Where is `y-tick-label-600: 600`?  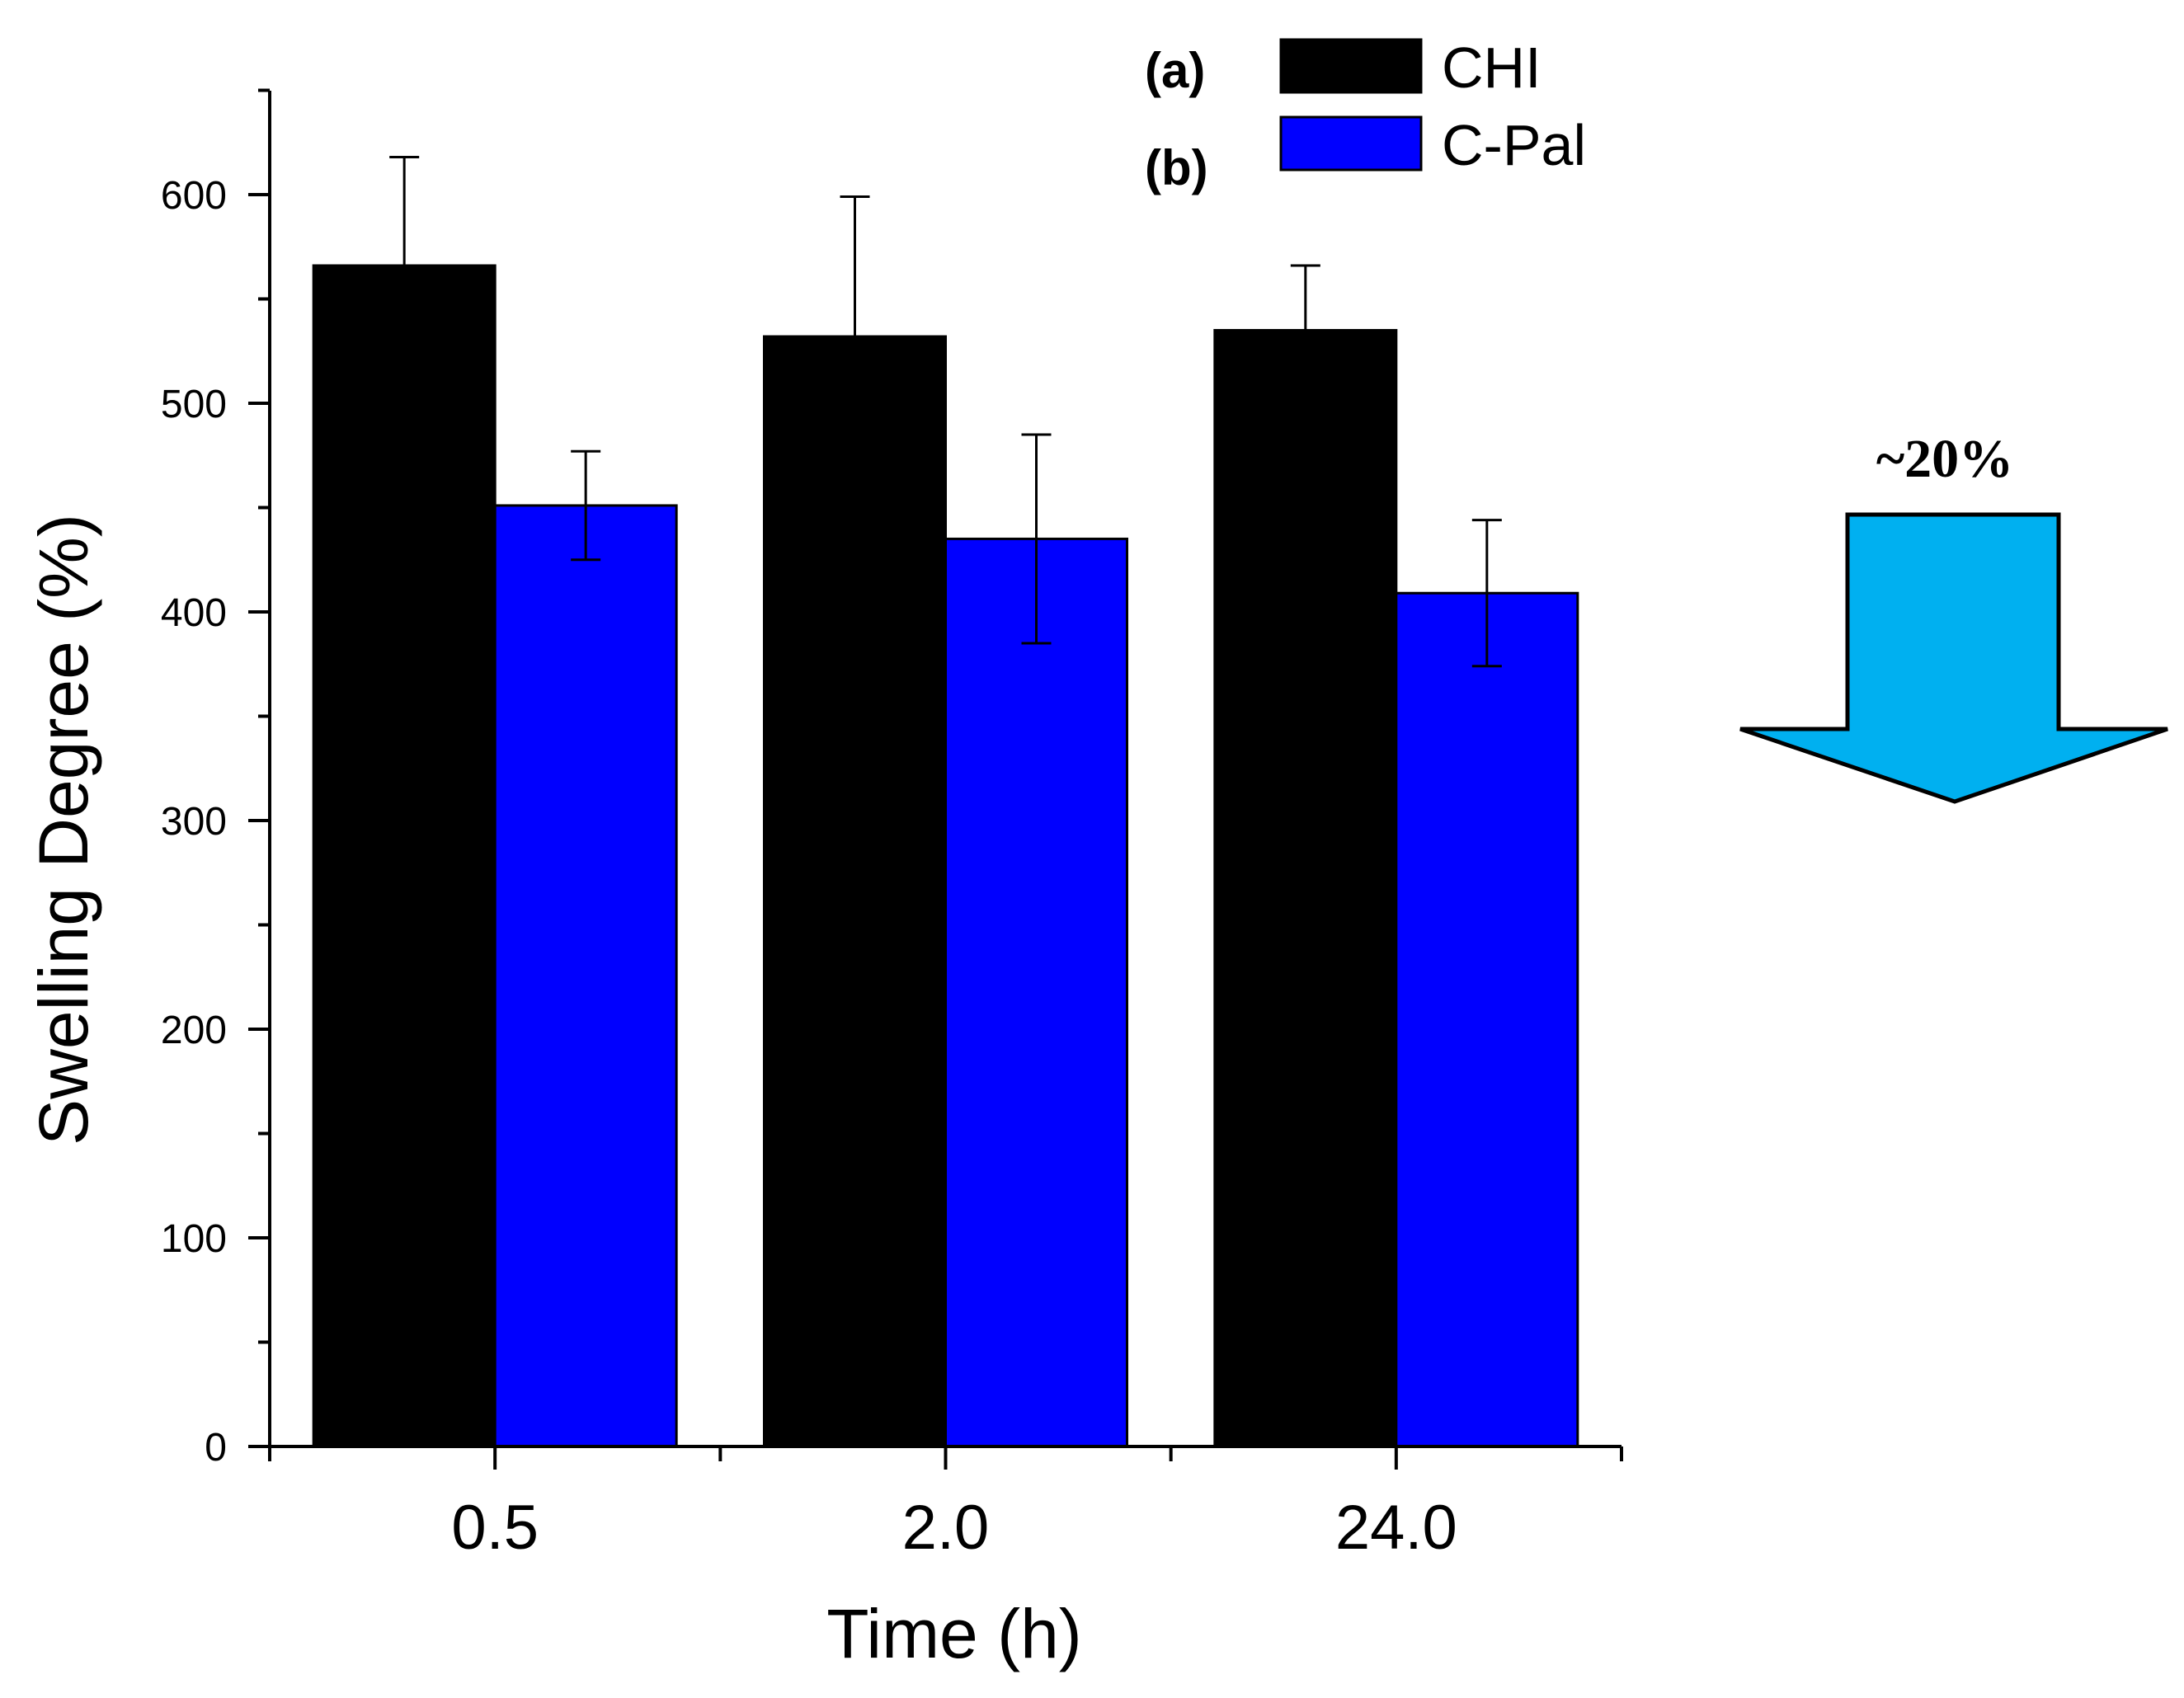
y-tick-label-600: 600 is located at coordinates (194, 196).